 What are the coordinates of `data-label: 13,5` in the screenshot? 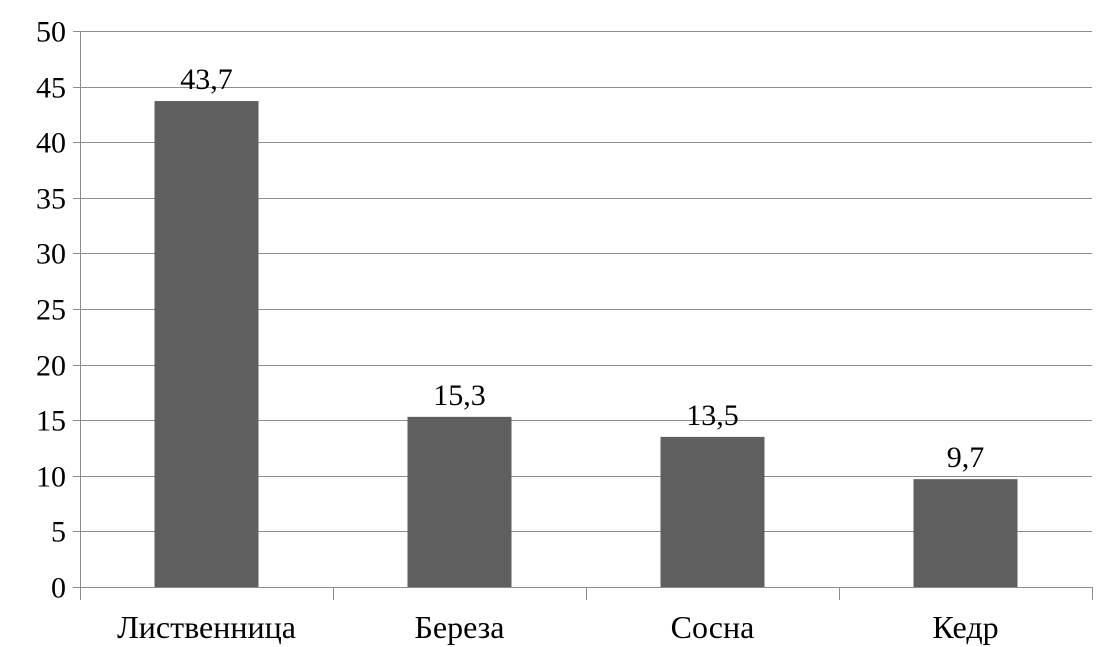 It's located at (712, 415).